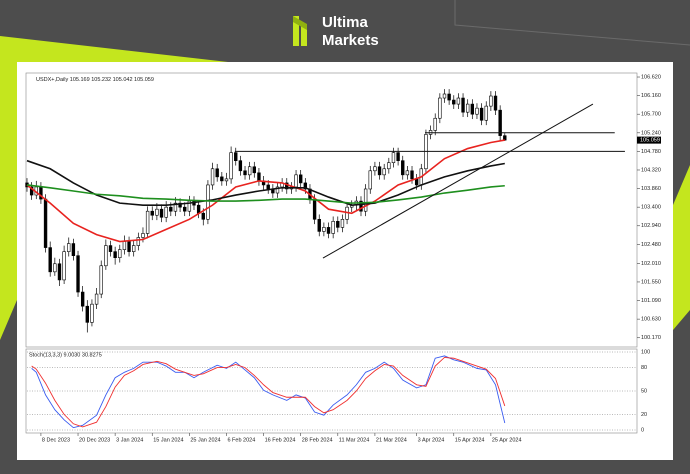  Describe the element at coordinates (651, 301) in the screenshot. I see `y-tick-label: 101.090` at that location.